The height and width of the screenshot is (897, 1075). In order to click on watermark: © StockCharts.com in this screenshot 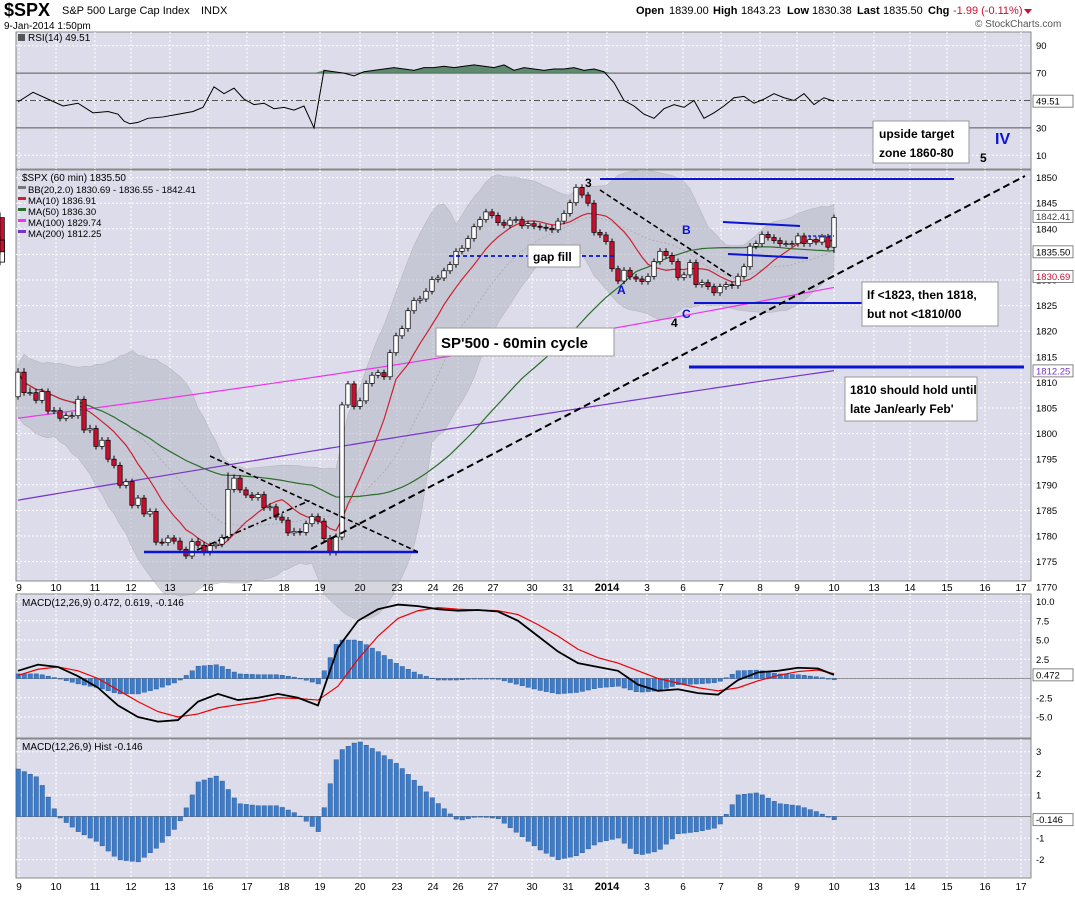, I will do `click(1018, 24)`.